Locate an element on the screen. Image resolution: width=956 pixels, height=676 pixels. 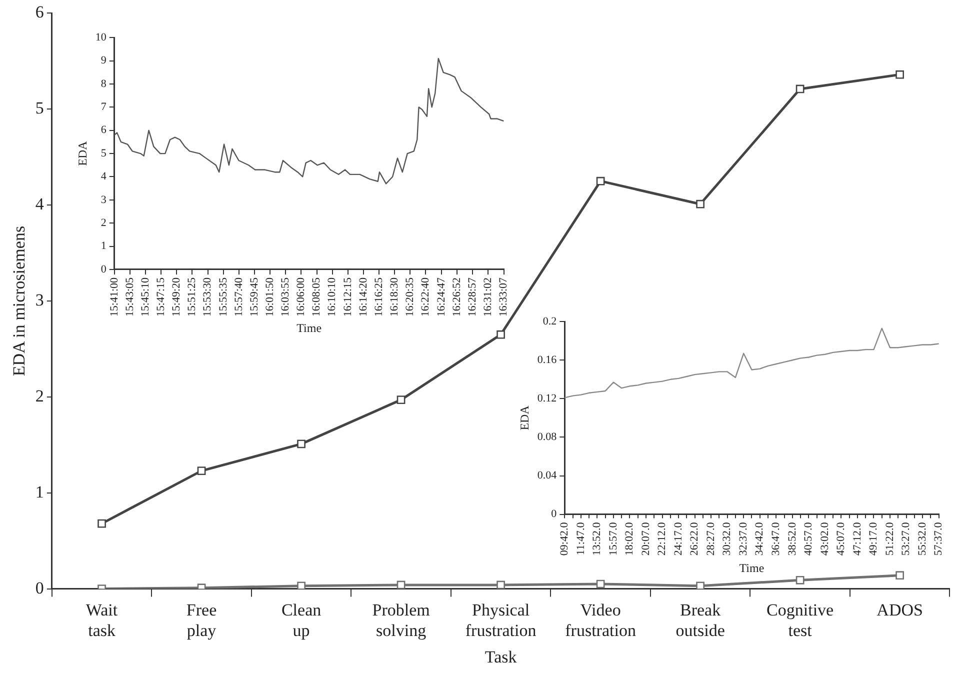
x-tick-label: 26:22.0 is located at coordinates (694, 539).